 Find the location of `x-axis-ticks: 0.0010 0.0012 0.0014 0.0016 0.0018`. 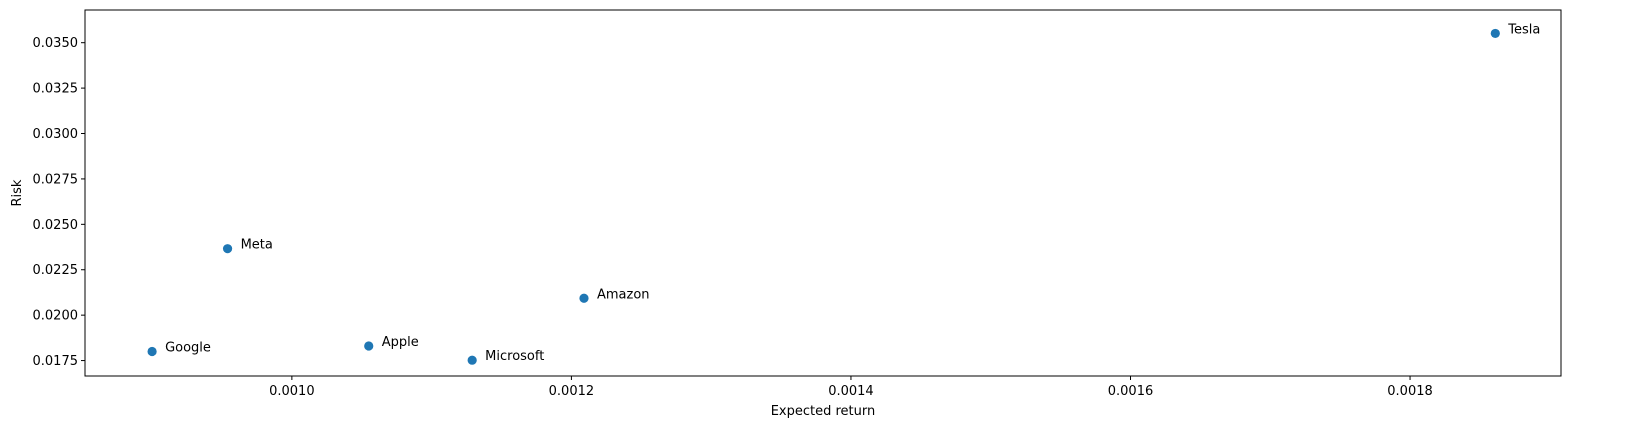

x-axis-ticks: 0.0010 0.0012 0.0014 0.0016 0.0018 is located at coordinates (851, 387).